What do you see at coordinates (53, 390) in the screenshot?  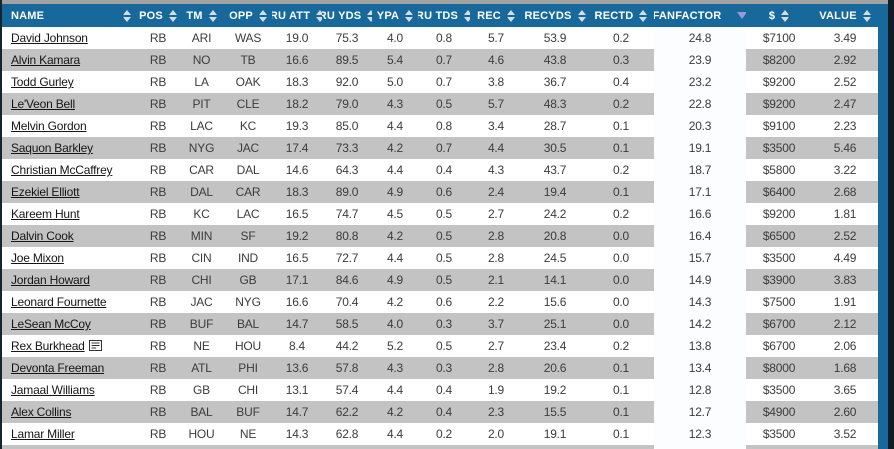 I see `player-link: Jamaal Williams` at bounding box center [53, 390].